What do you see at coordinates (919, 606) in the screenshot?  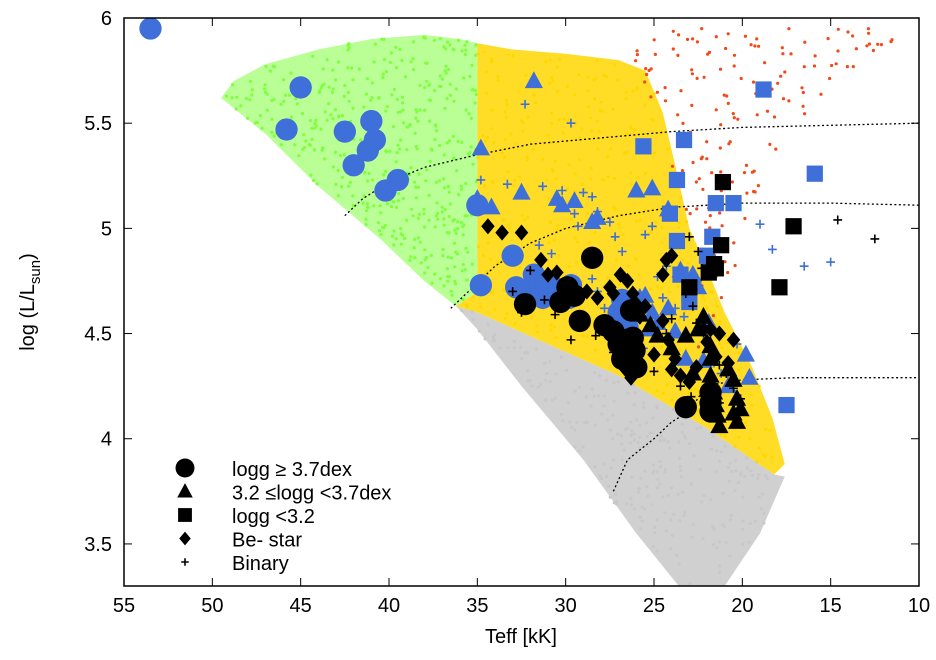 I see `x-tick-label: 10` at bounding box center [919, 606].